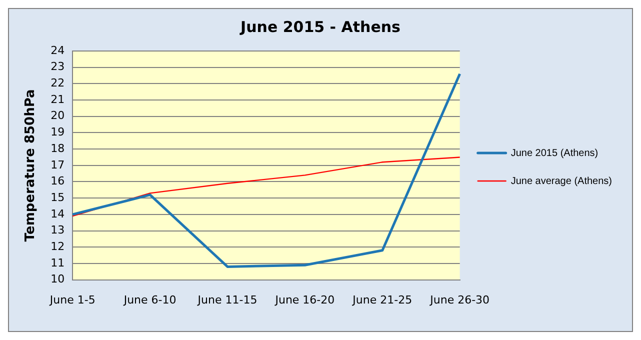 This screenshot has height=340, width=641. What do you see at coordinates (57, 230) in the screenshot?
I see `y-tick-label: 13` at bounding box center [57, 230].